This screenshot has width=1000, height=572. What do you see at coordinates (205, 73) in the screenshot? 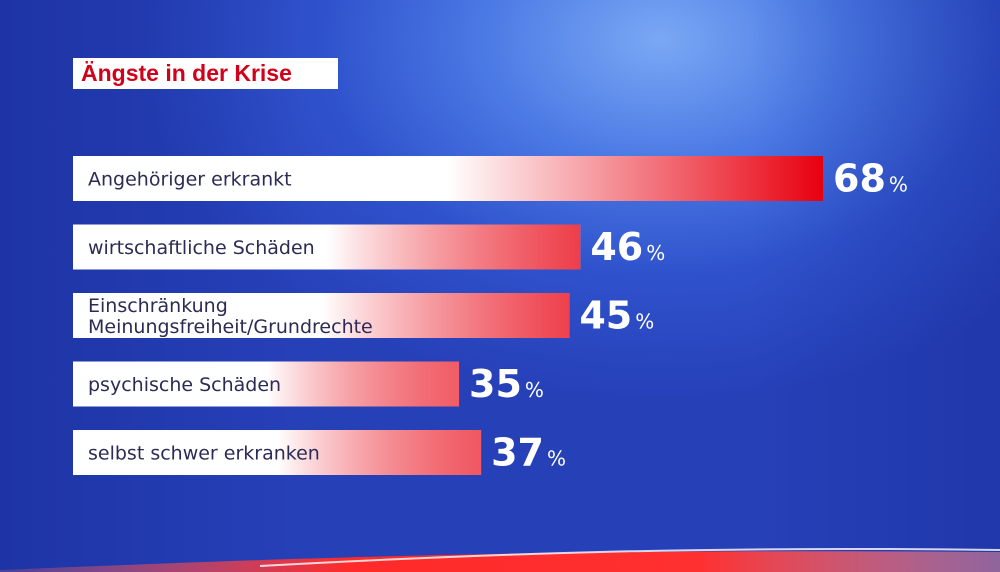
I see `chart-title: Ängste in der Krise` at bounding box center [205, 73].